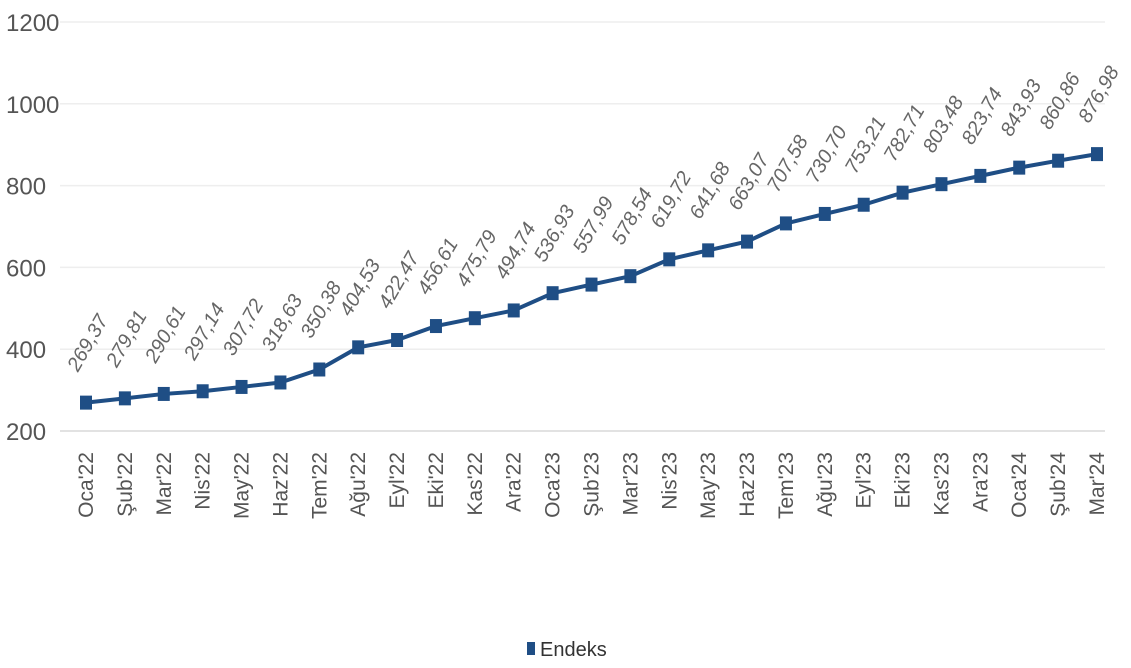 The height and width of the screenshot is (668, 1131). Describe the element at coordinates (26, 268) in the screenshot. I see `y-tick-label: 600` at that location.